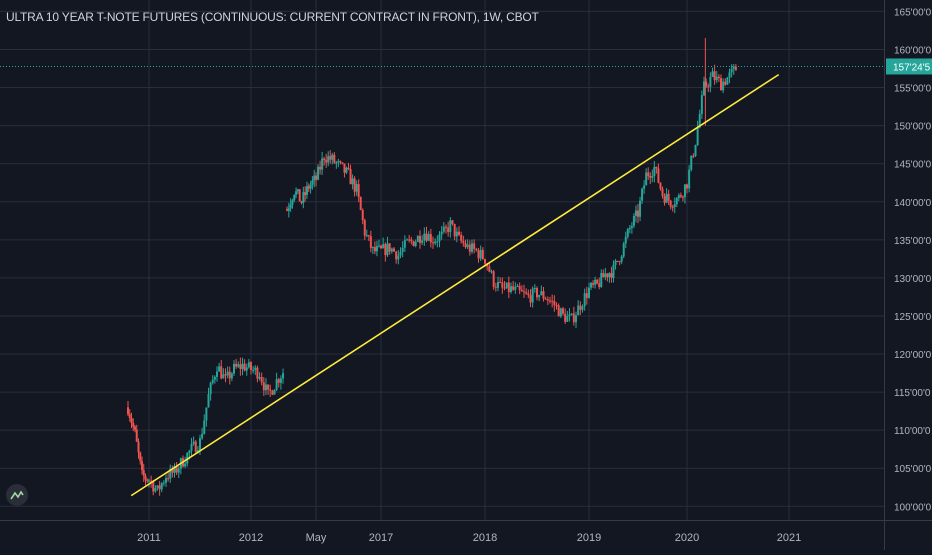 Image resolution: width=932 pixels, height=555 pixels. Describe the element at coordinates (913, 165) in the screenshot. I see `y-tick-label: 145'00'0` at that location.